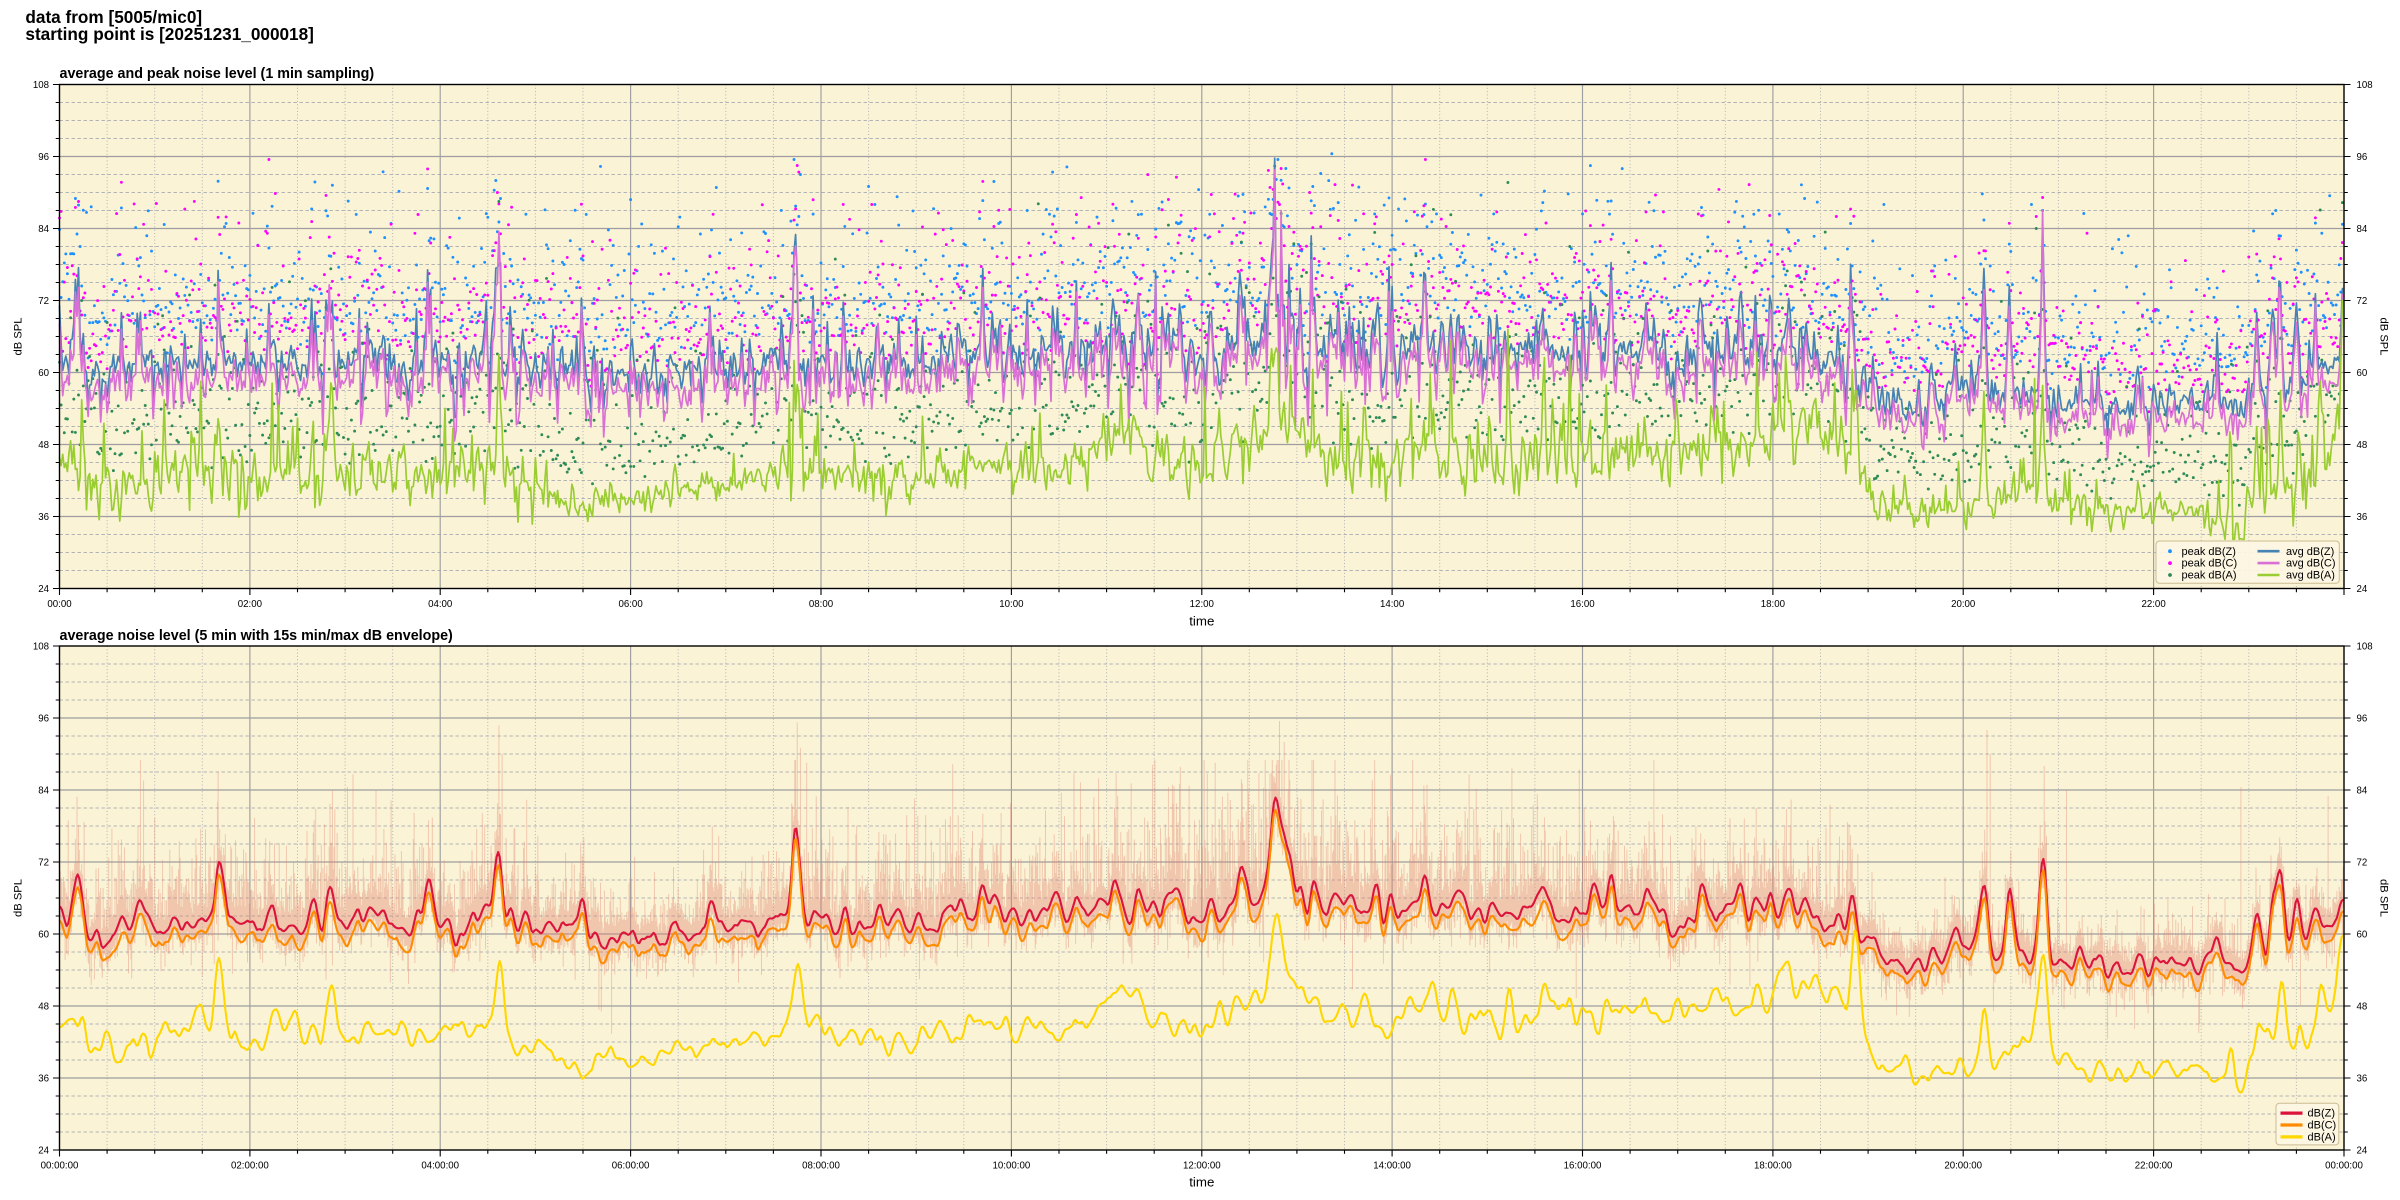 Image resolution: width=2400 pixels, height=1200 pixels. What do you see at coordinates (59, 604) in the screenshot?
I see `svg-text: 00:00` at bounding box center [59, 604].